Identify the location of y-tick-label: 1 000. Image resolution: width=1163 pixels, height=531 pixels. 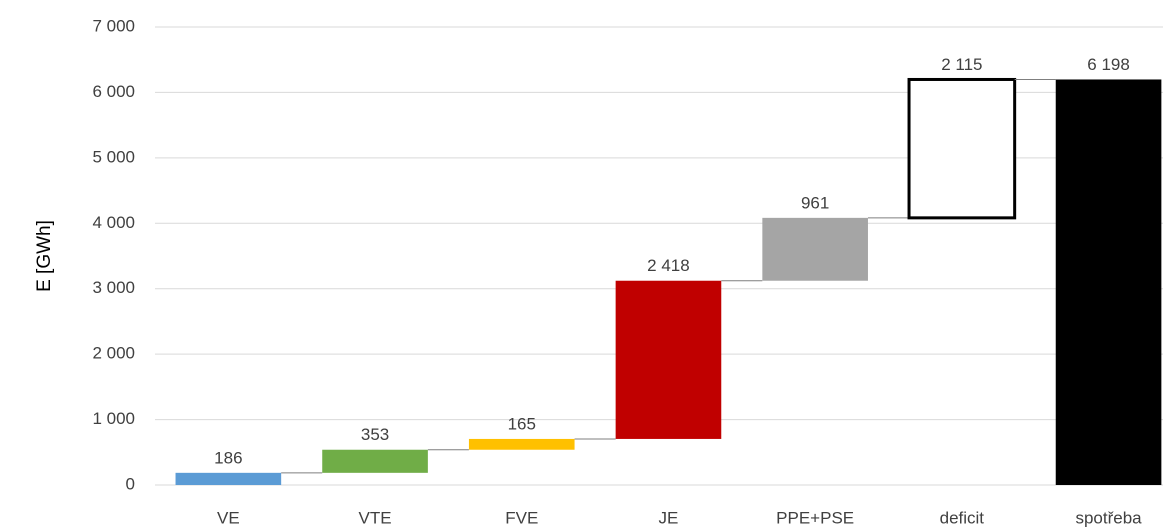
(113, 418).